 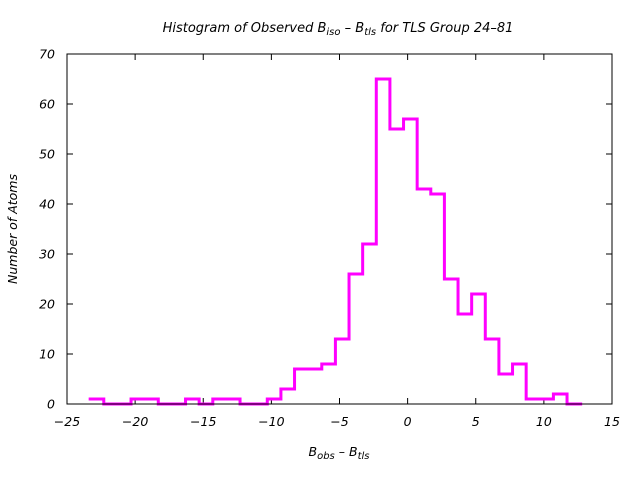 I want to click on y-tick-label: 50, so click(x=47, y=154).